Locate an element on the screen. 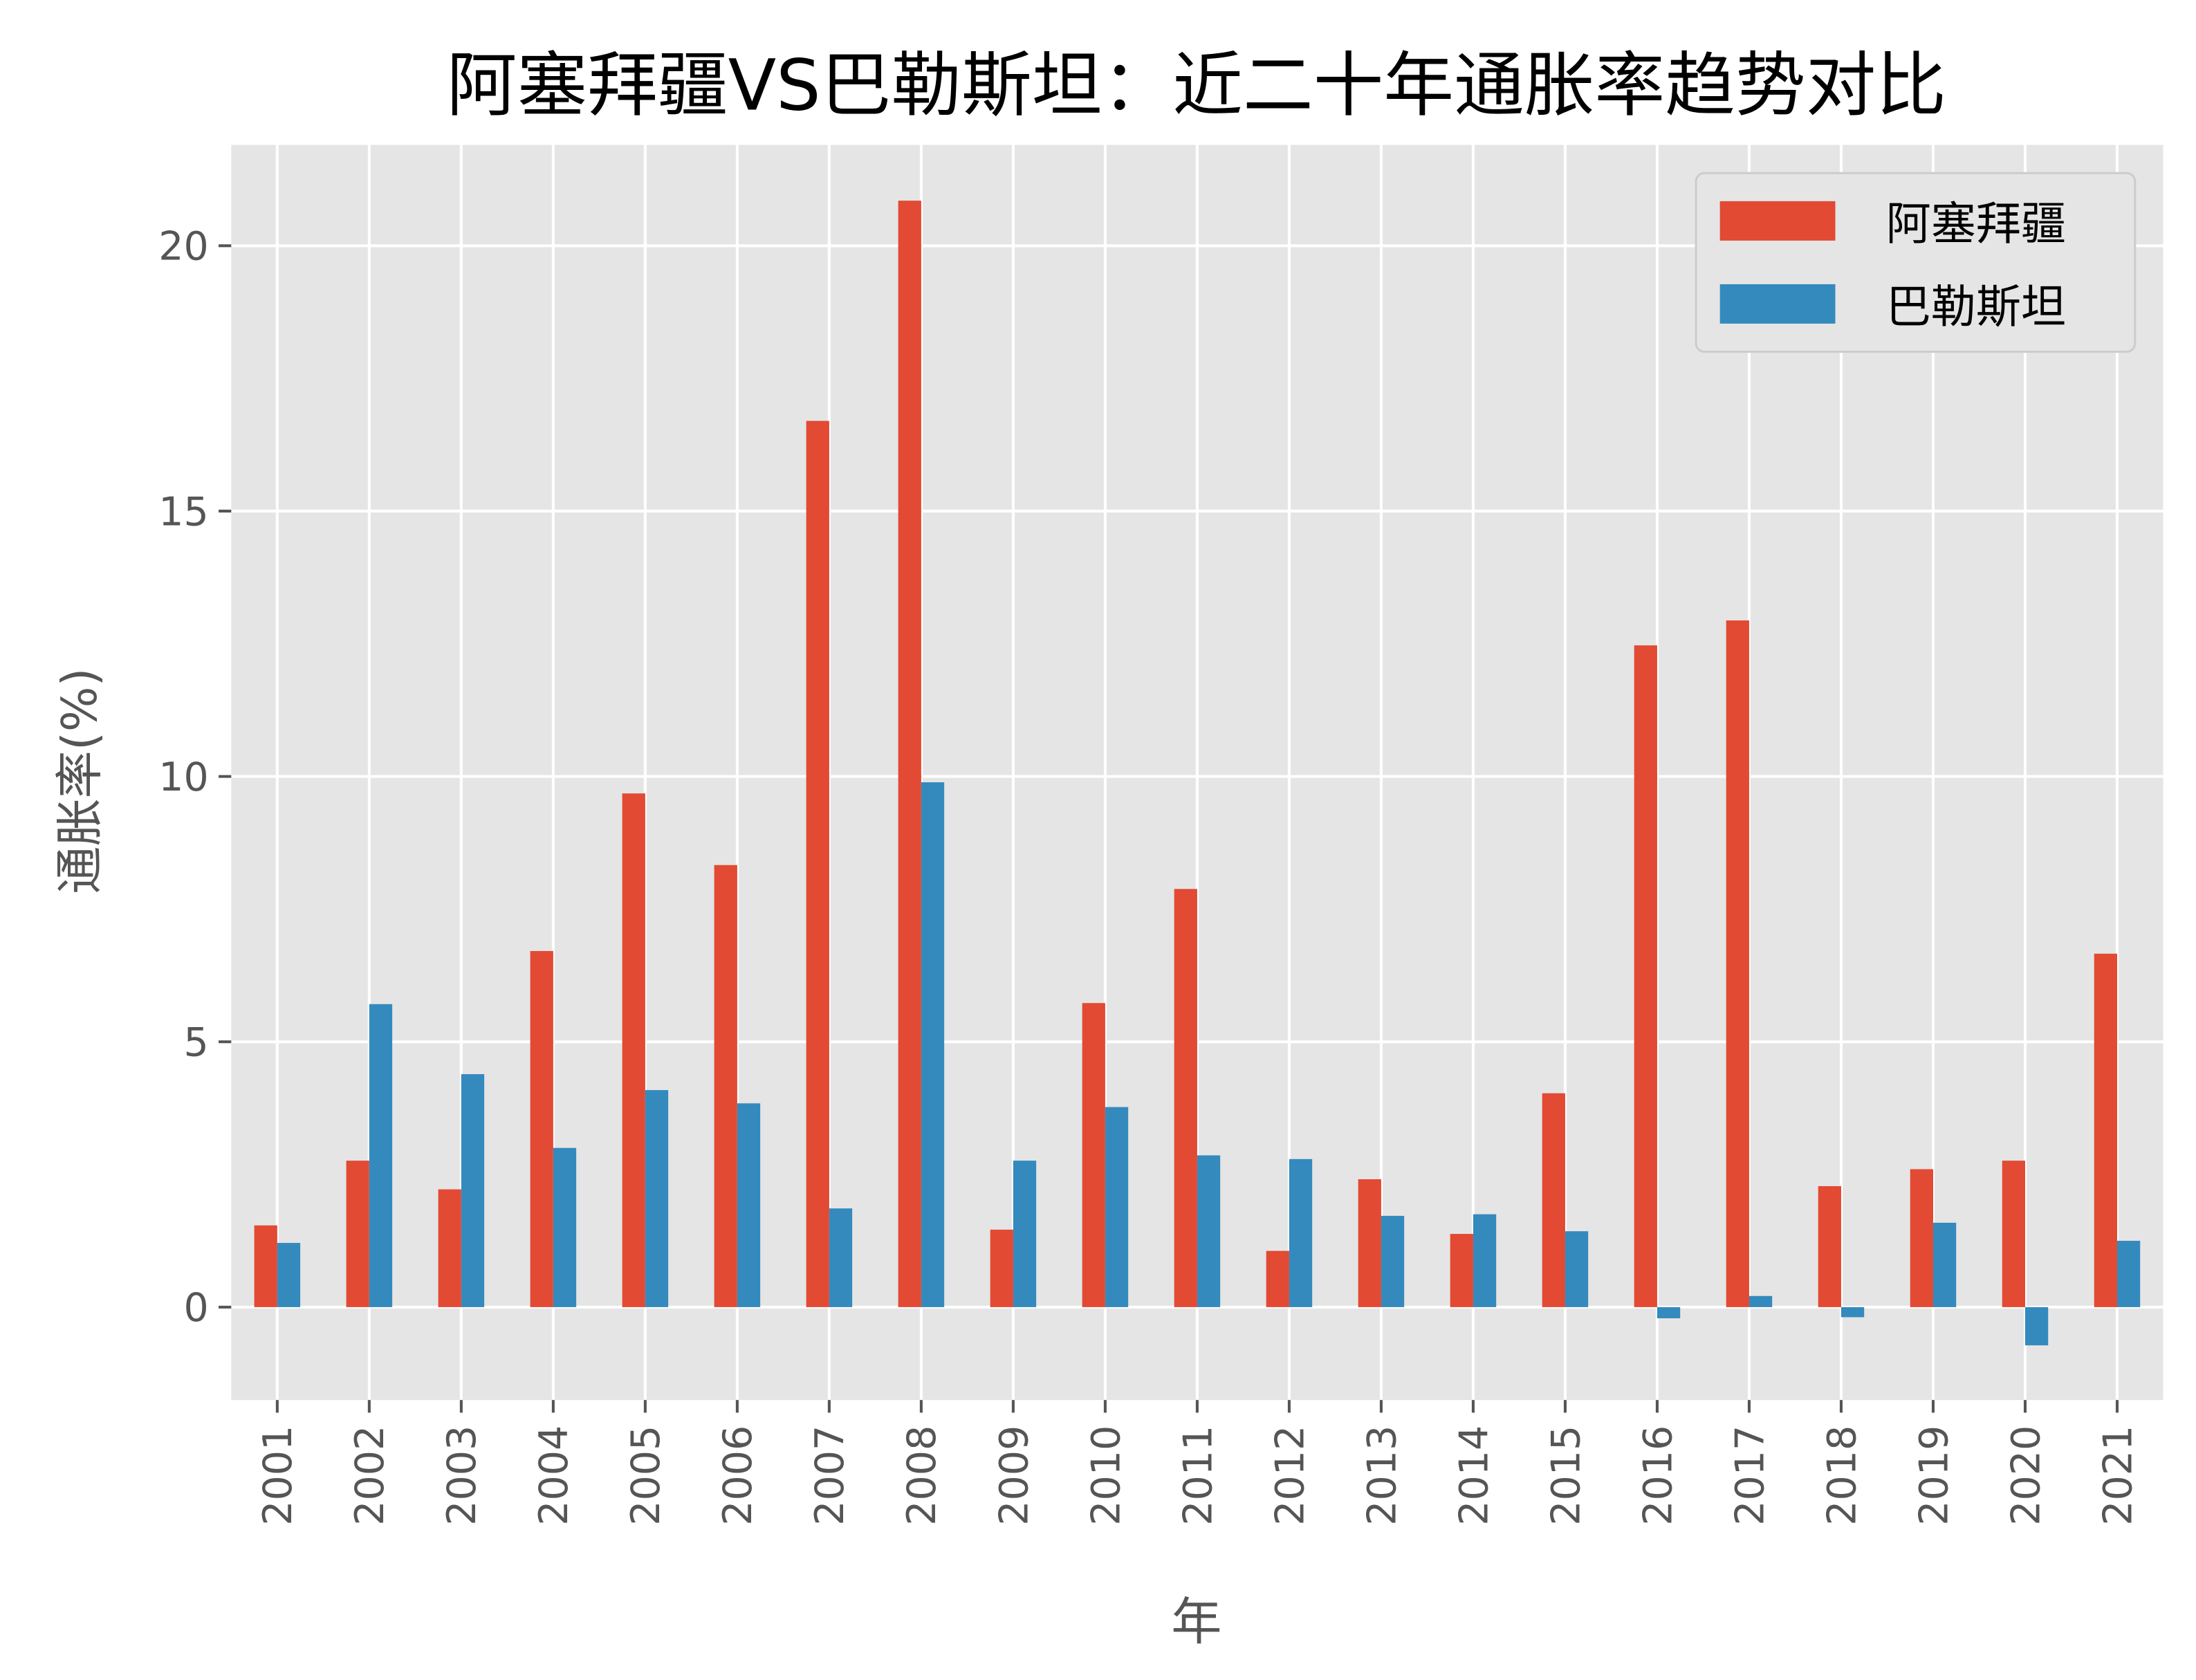 This screenshot has height=1680, width=2196. x-tick-label: 2020 is located at coordinates (2026, 1475).